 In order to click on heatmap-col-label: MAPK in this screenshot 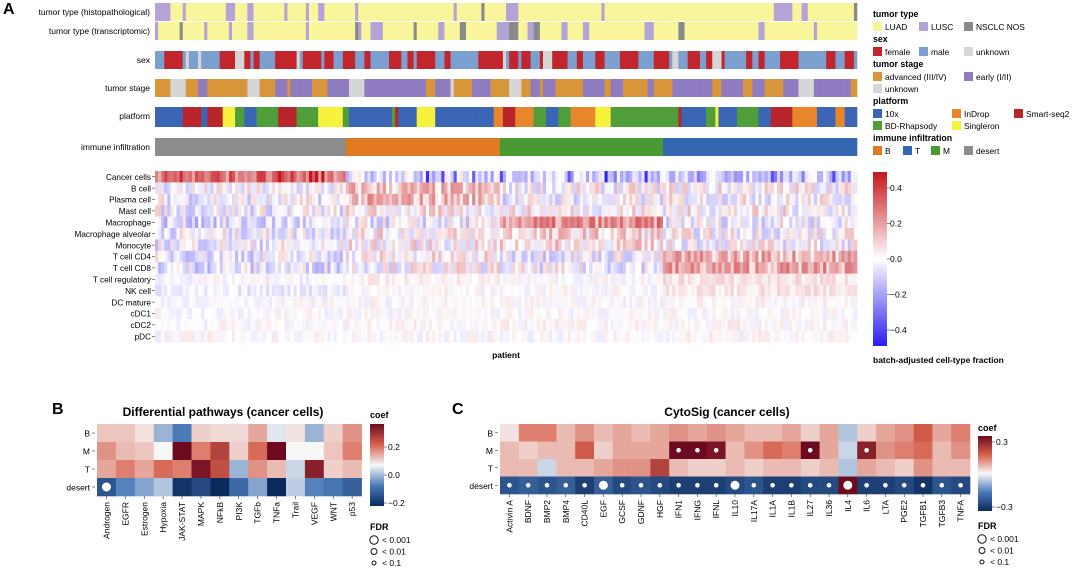, I will do `click(201, 514)`.